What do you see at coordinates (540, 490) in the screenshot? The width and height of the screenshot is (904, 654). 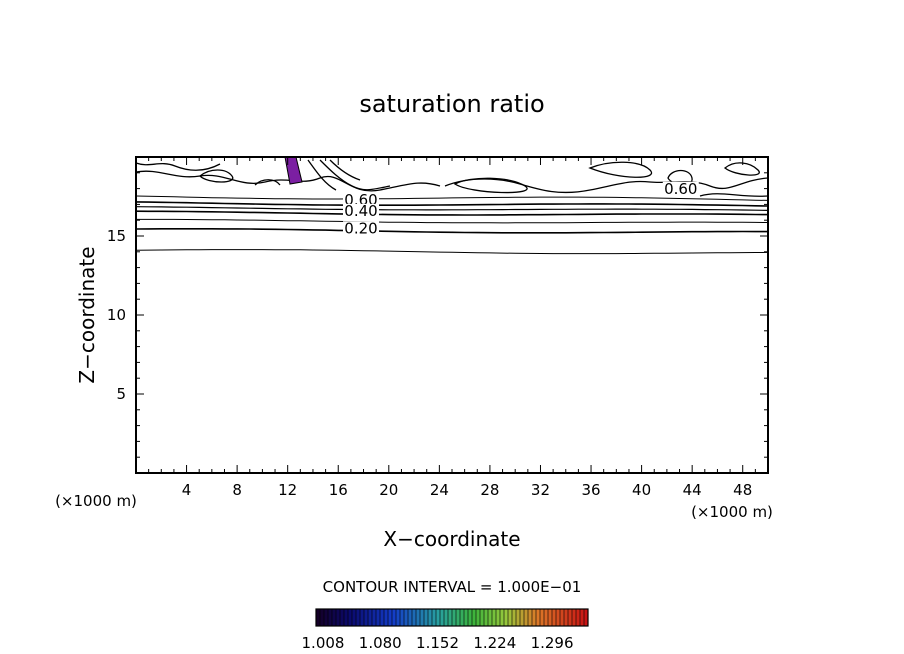 I see `x-tick-label: 32` at bounding box center [540, 490].